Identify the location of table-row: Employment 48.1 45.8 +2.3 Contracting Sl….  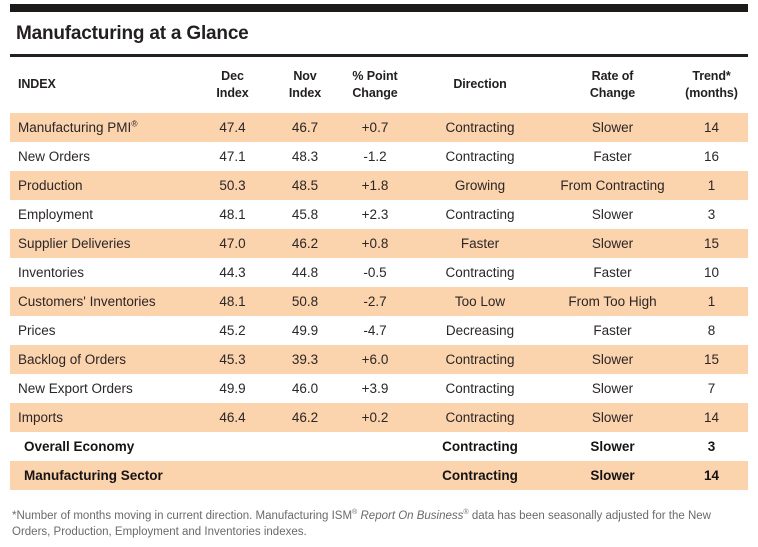
(379, 214).